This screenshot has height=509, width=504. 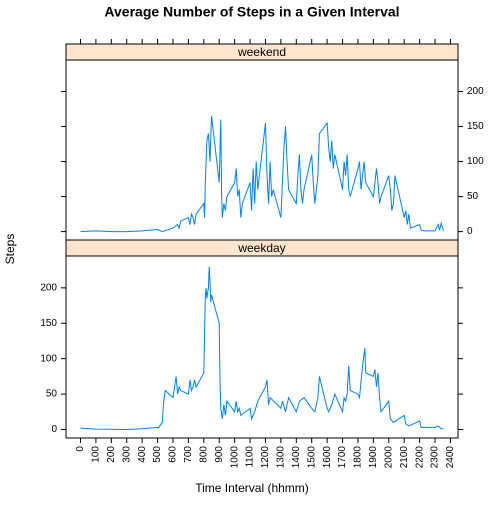 What do you see at coordinates (111, 454) in the screenshot?
I see `x-tick-label: 200` at bounding box center [111, 454].